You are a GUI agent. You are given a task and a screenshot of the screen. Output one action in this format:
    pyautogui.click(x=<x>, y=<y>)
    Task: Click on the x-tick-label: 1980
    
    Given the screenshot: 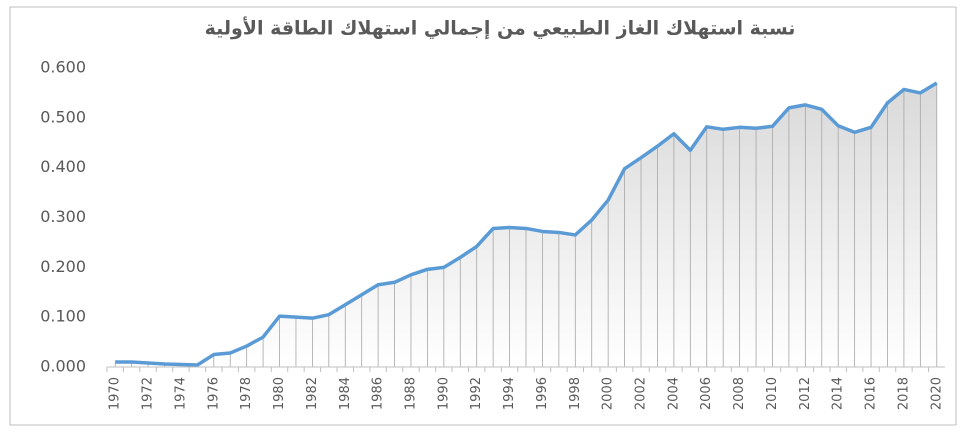 What is the action you would take?
    pyautogui.click(x=279, y=393)
    